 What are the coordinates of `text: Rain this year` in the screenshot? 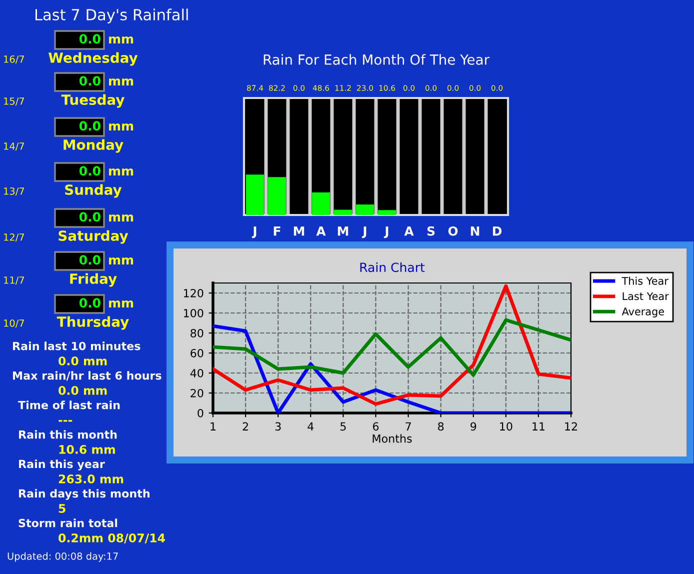 It's located at (62, 465).